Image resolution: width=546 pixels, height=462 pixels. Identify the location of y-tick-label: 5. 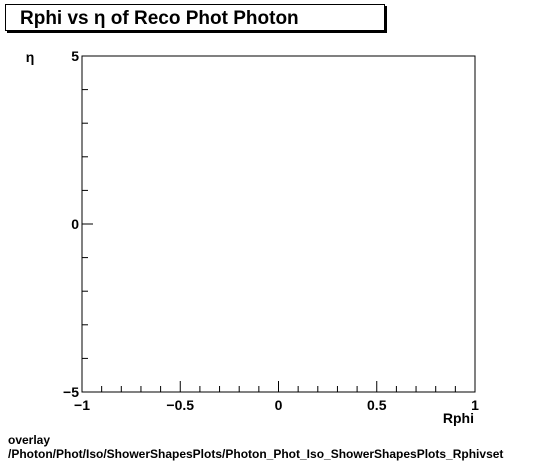
(75, 56).